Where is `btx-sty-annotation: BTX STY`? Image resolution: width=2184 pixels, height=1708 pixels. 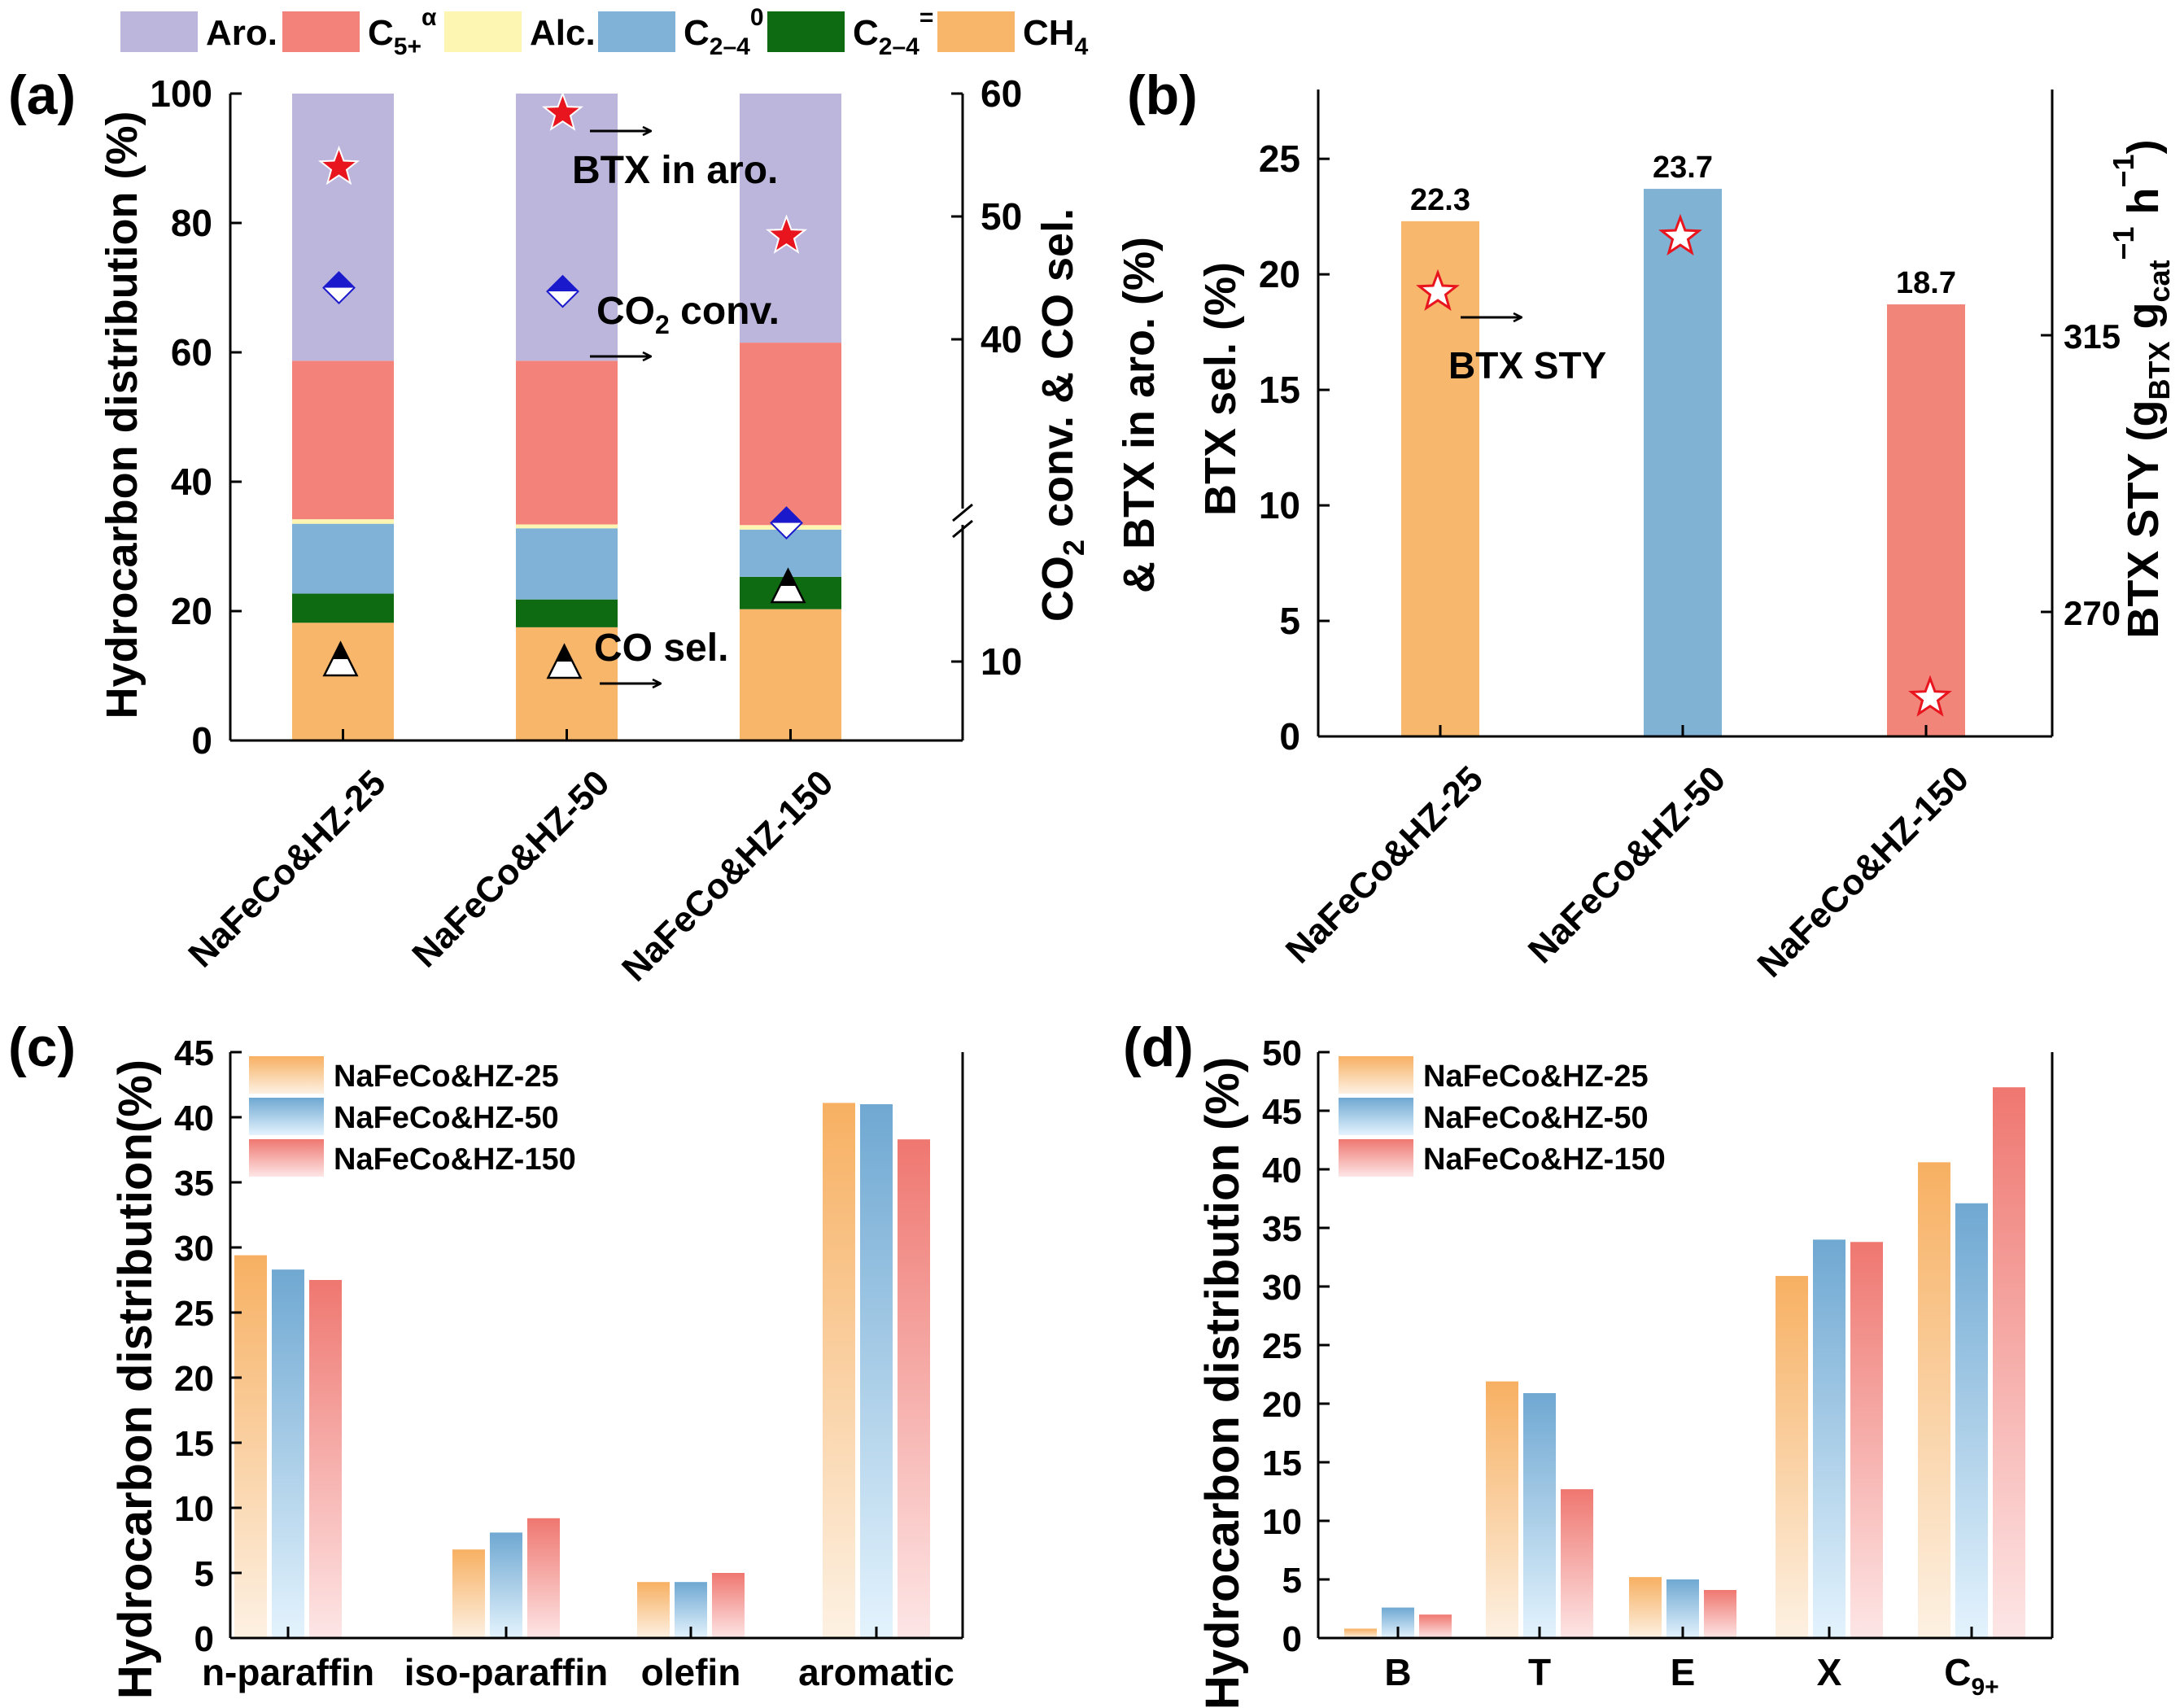 btx-sty-annotation: BTX STY is located at coordinates (1527, 366).